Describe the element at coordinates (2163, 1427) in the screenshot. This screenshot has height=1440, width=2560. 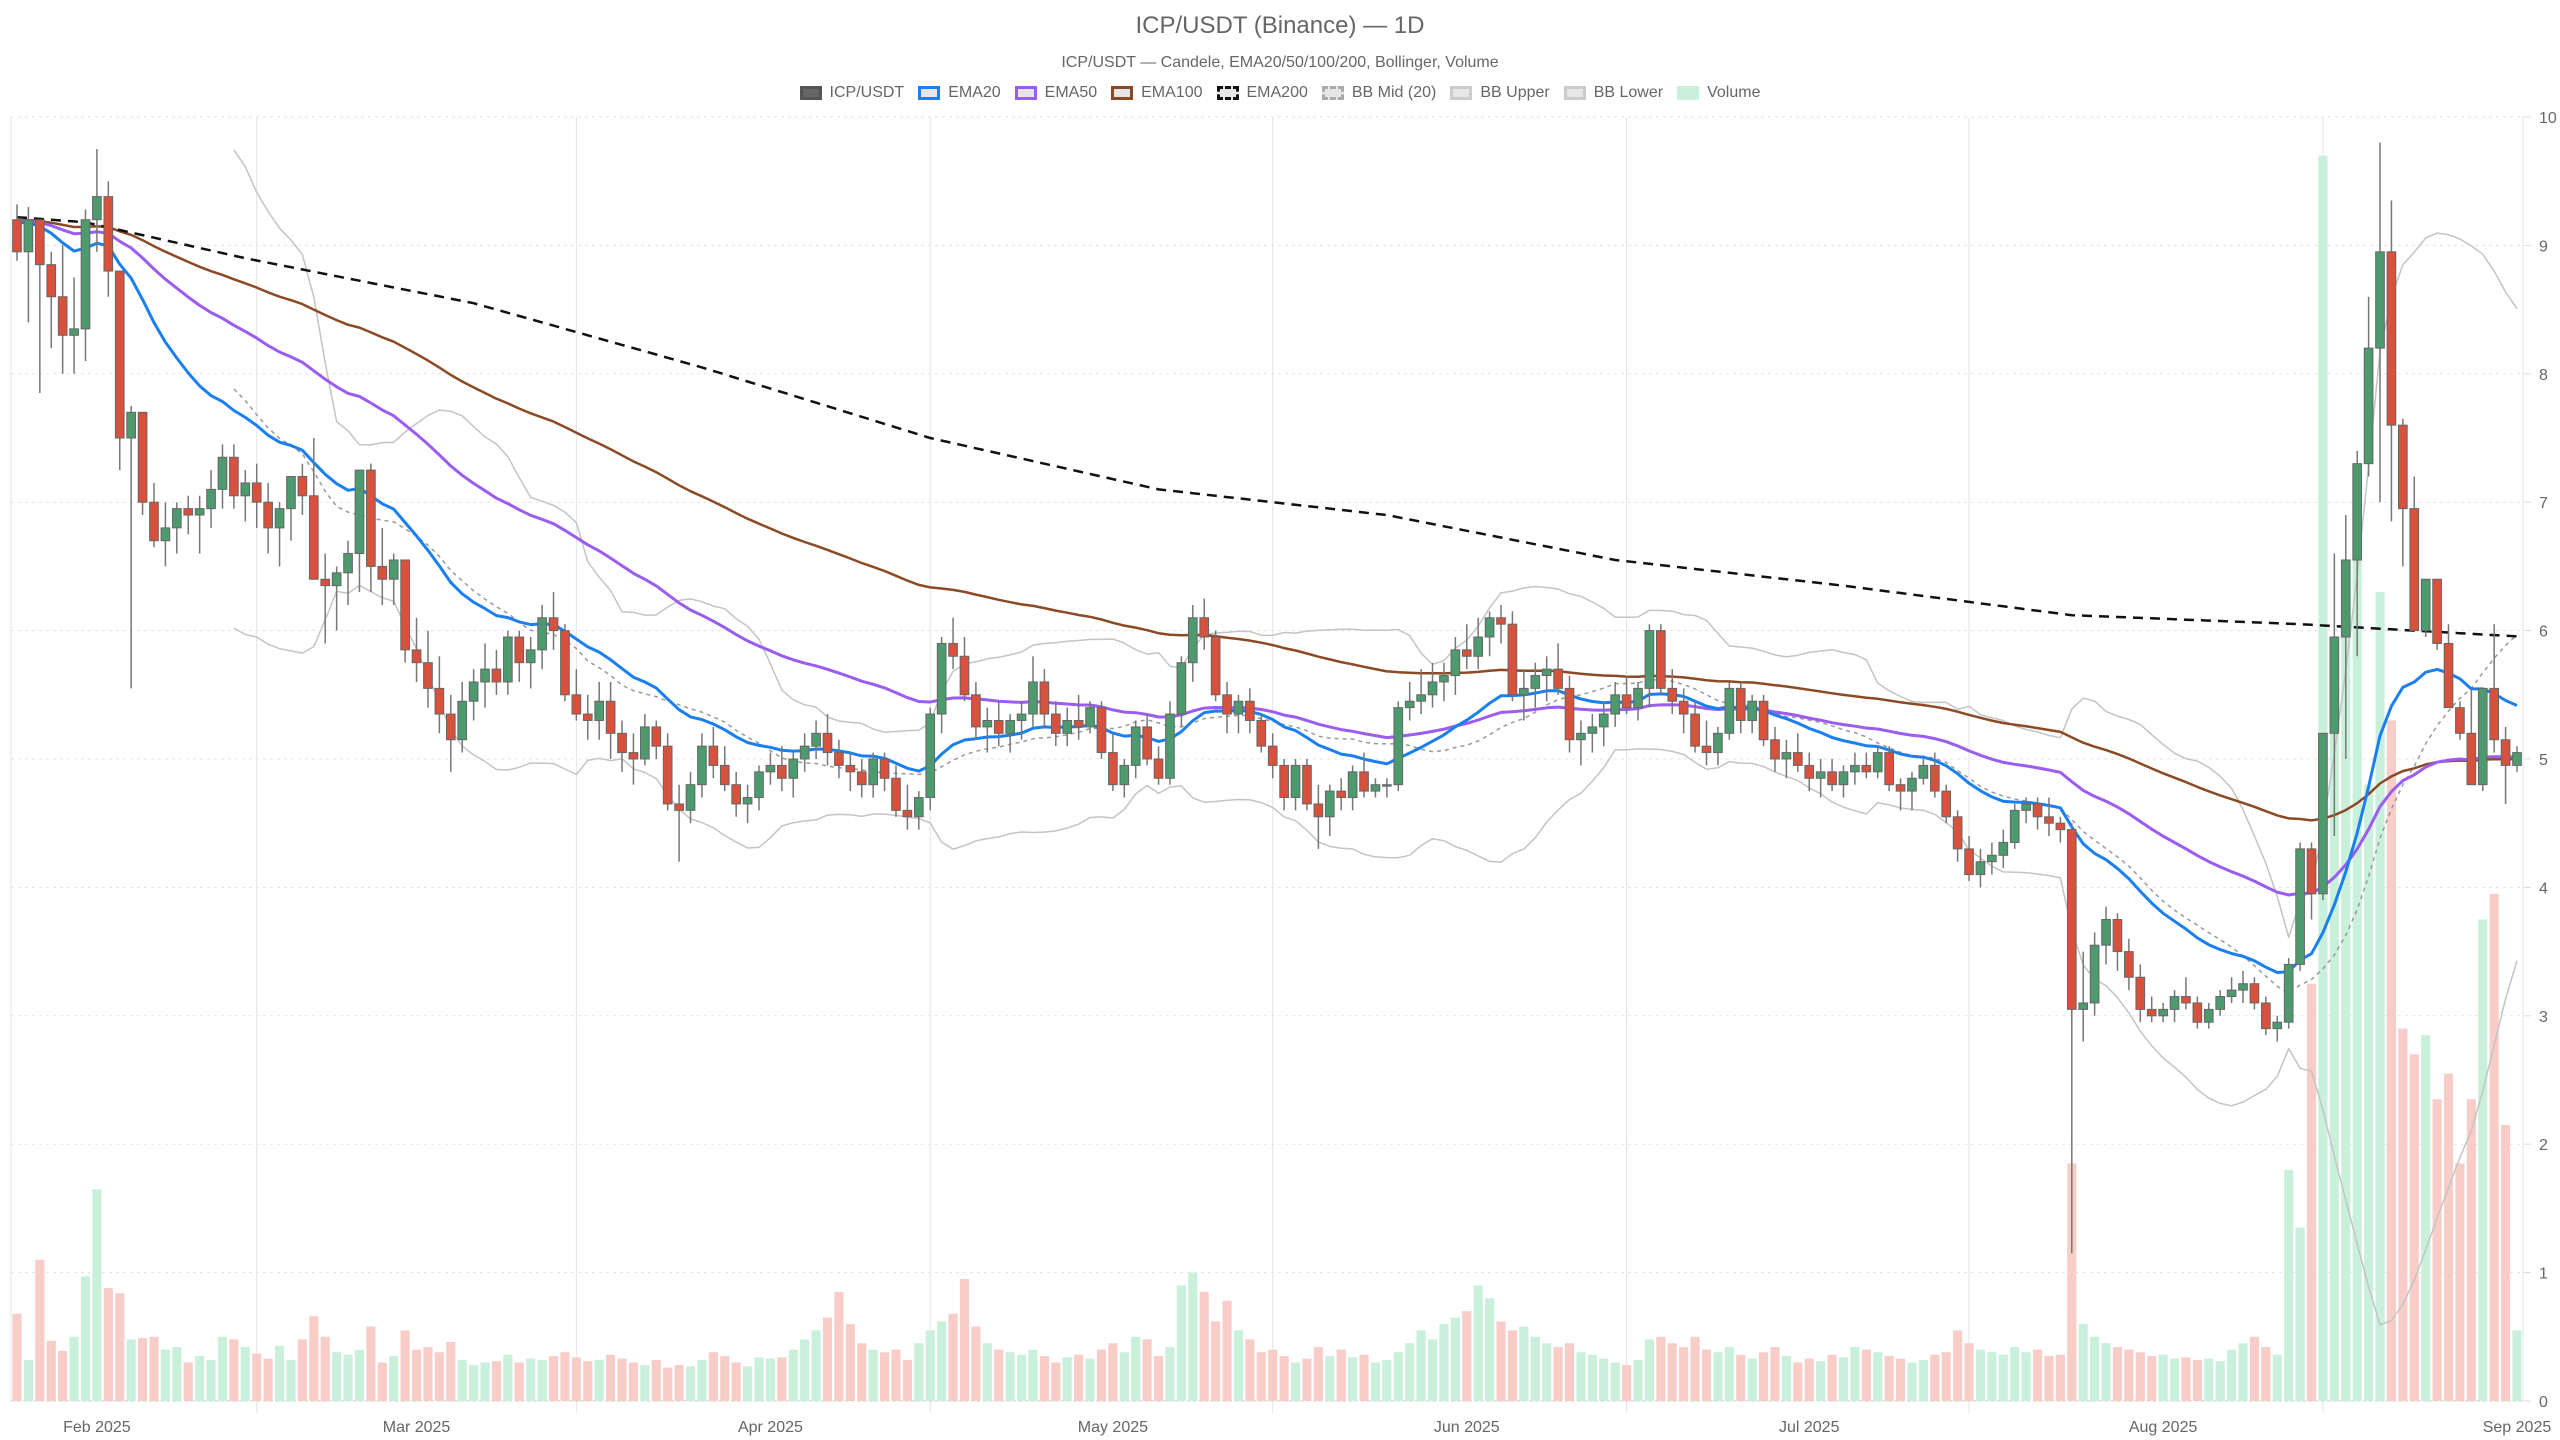
I see `x-tick-label: Aug 2025` at that location.